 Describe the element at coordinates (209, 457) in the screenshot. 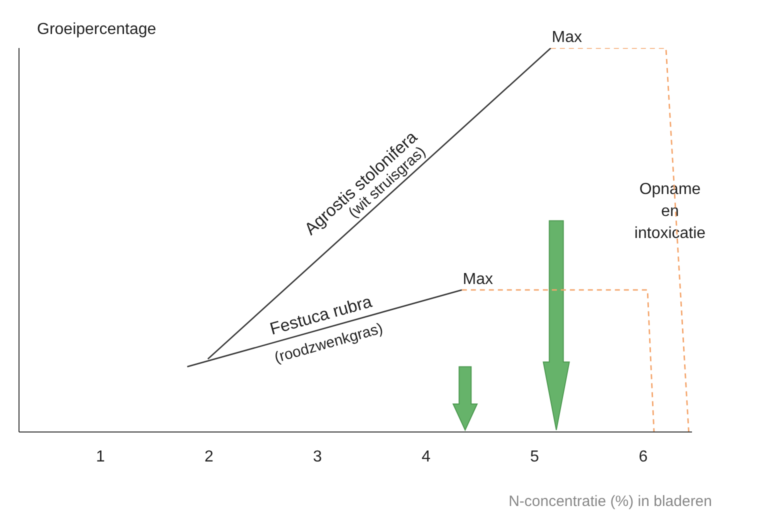

I see `x-tick-label: 2` at that location.